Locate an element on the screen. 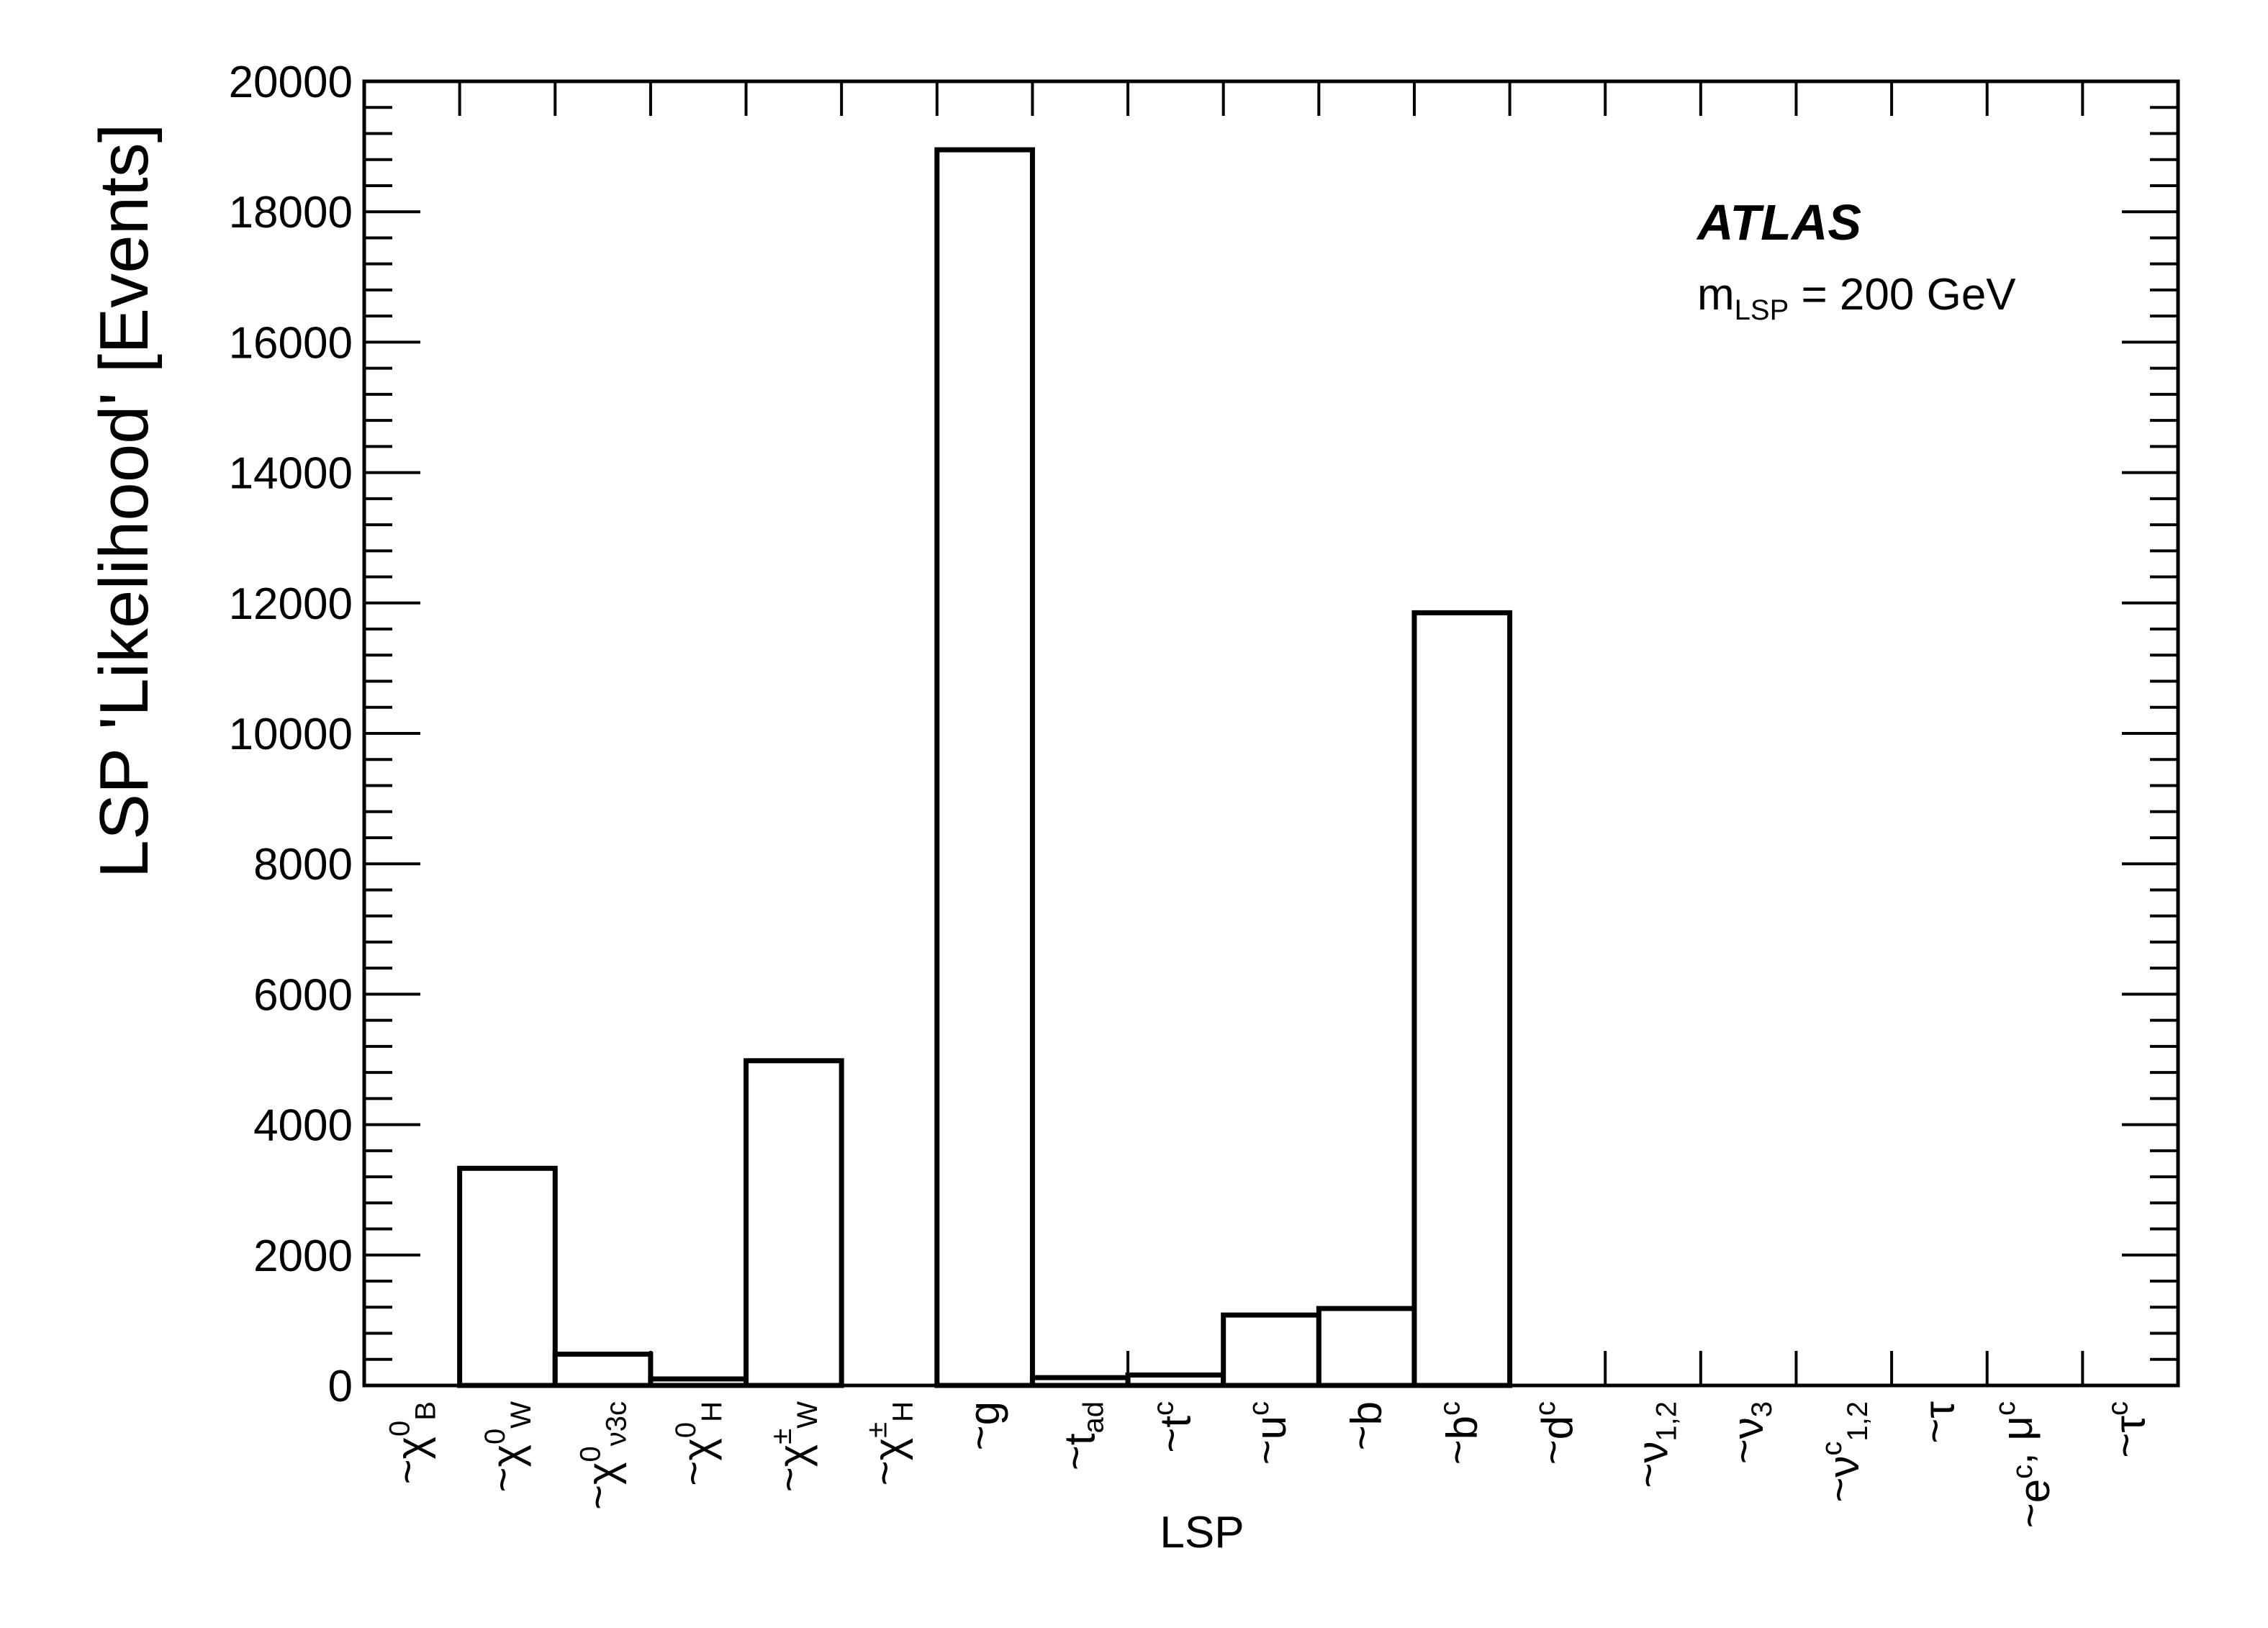 The width and height of the screenshot is (2268, 1628). x-category-label-text: ~ν1,2 is located at coordinates (1654, 1444).